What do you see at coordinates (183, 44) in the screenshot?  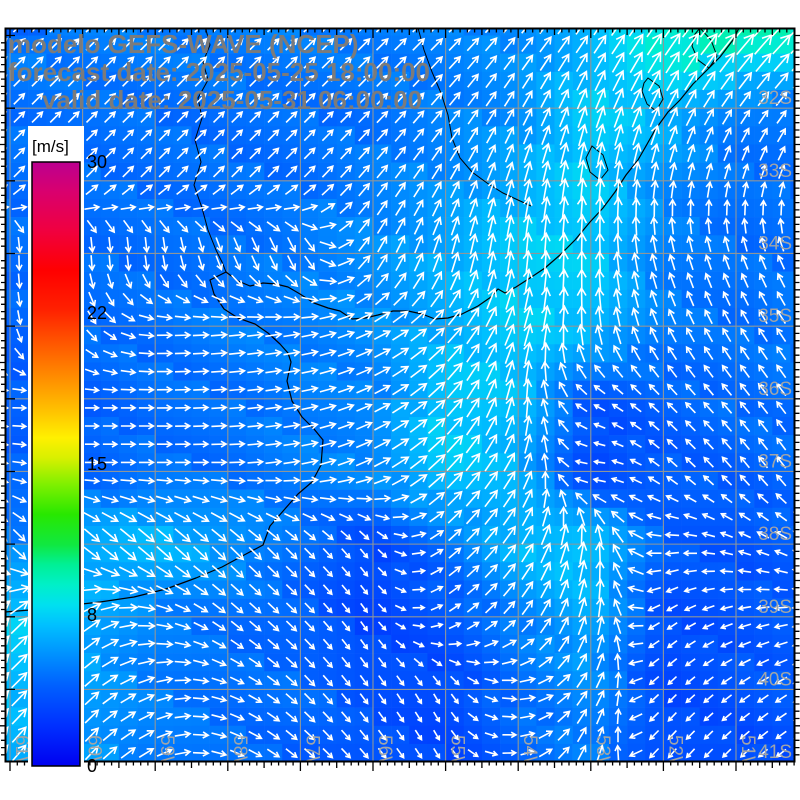 I see `title-model-name: modelo GEFS-WAVE (NCEP)` at bounding box center [183, 44].